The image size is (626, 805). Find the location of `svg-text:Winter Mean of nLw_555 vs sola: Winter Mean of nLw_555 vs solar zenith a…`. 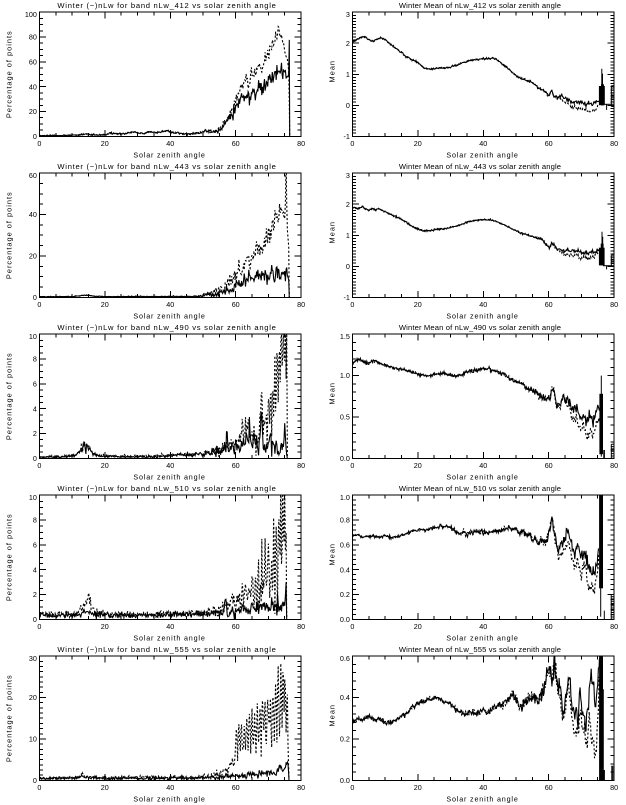

svg-text:Winter Mean of nLw_555 vs sola: Winter Mean of nLw_555 vs solar zenith a… is located at coordinates (480, 649).